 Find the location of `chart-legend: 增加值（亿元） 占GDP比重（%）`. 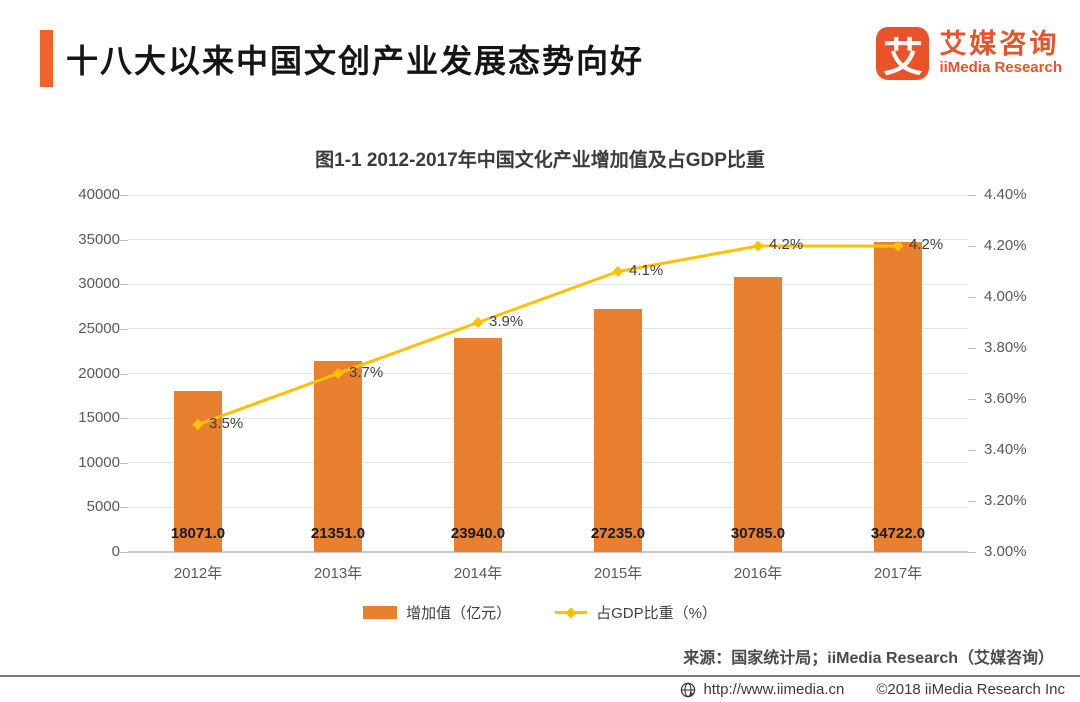

chart-legend: 增加值（亿元） 占GDP比重（%） is located at coordinates (540, 612).